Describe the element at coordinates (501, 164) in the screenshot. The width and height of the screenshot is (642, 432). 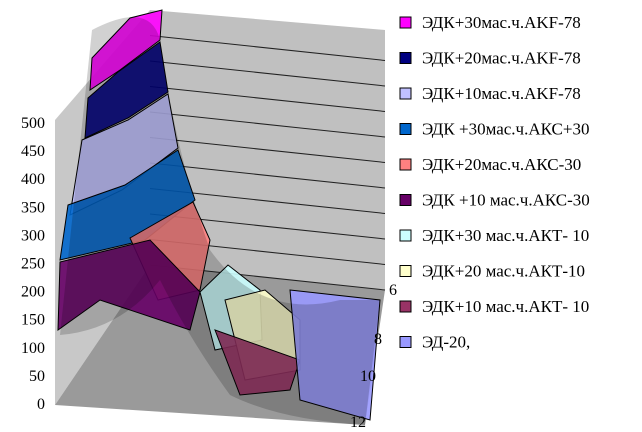
I see `legend-label: ЭДК+20мас.ч.АКС-30` at that location.